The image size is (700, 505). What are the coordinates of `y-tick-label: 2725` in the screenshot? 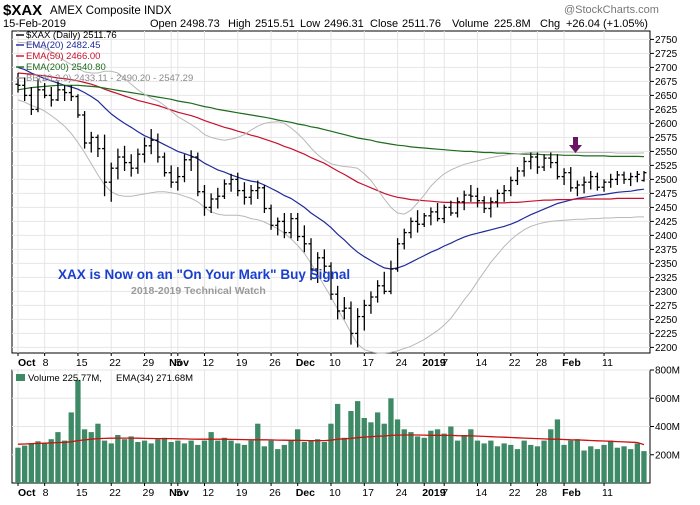 It's located at (666, 54).